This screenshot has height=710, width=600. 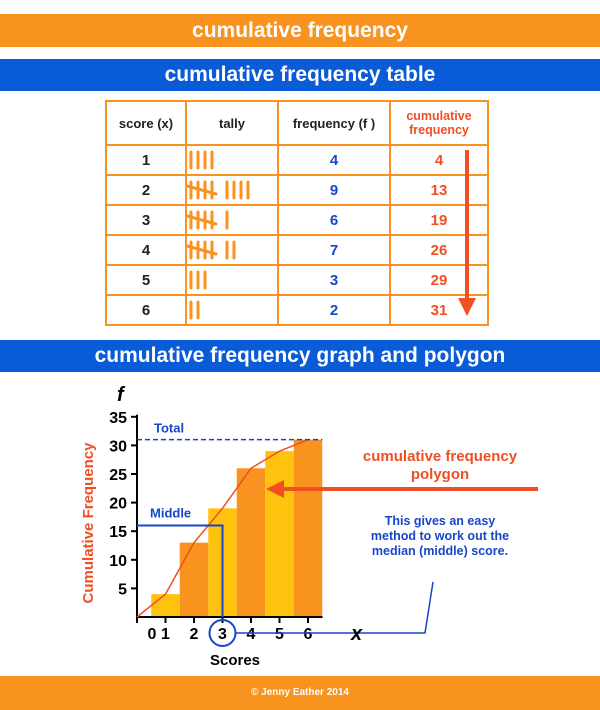 I want to click on header-score: score (x), so click(x=146, y=123).